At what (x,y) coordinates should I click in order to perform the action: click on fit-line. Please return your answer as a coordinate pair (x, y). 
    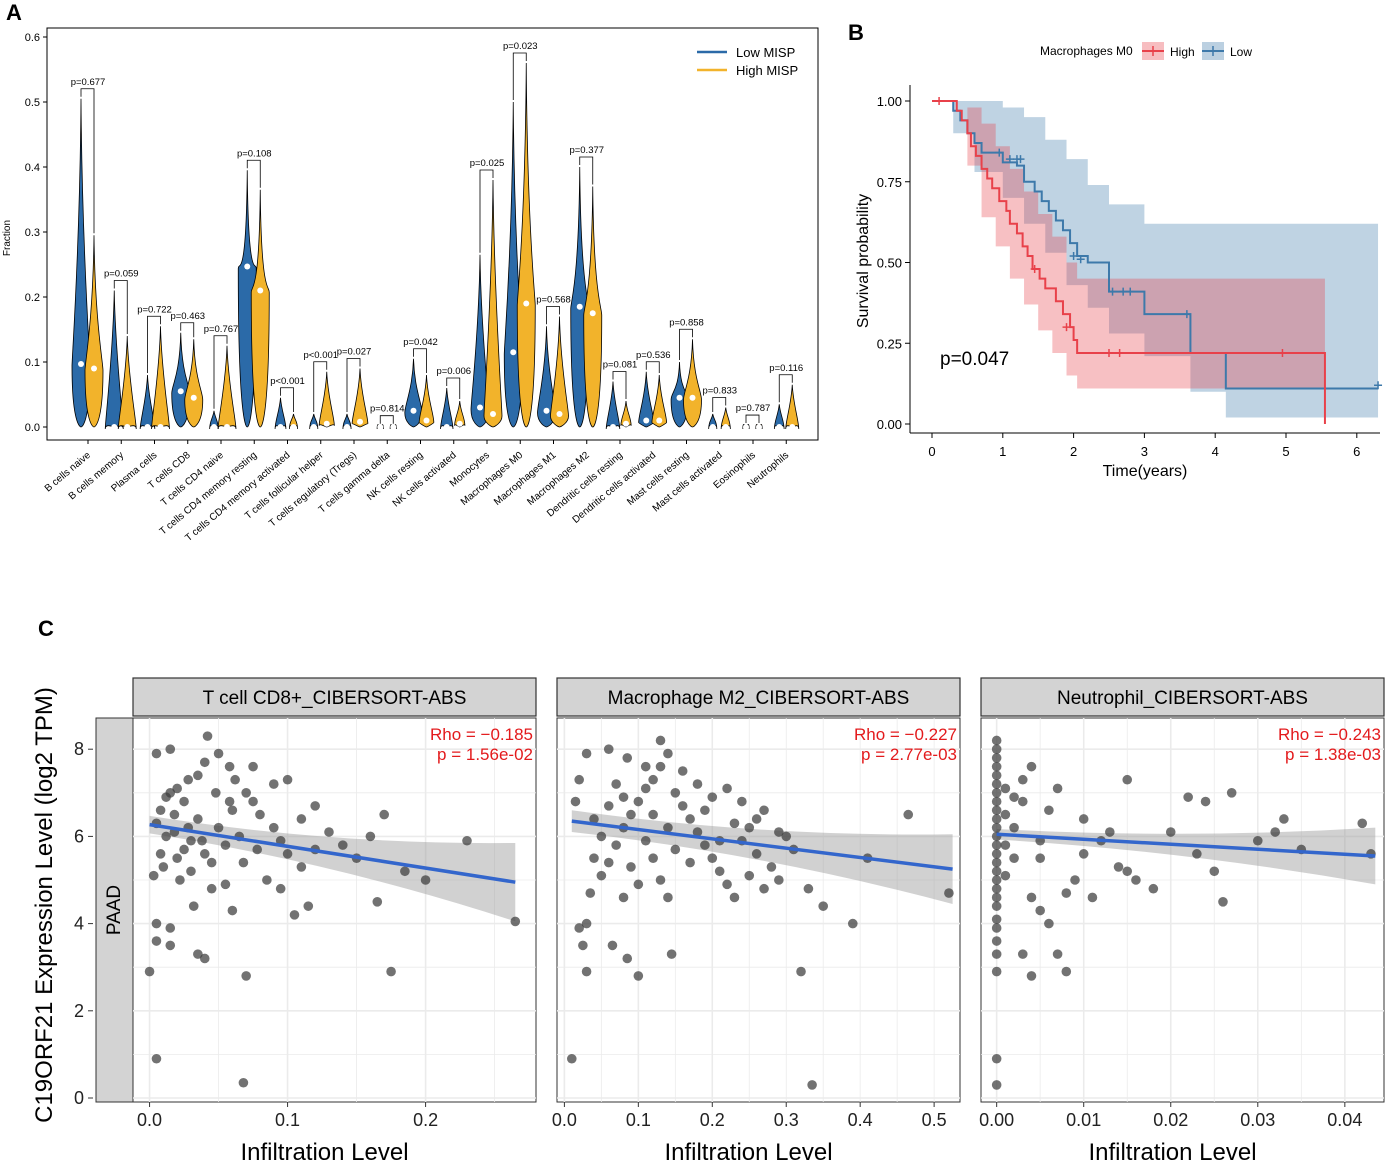
    Looking at the image, I should click on (332, 853).